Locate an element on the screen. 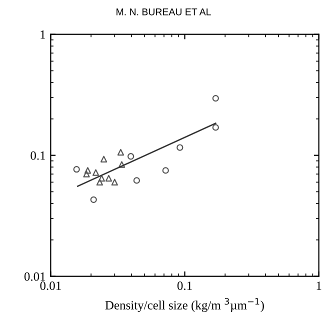 The height and width of the screenshot is (327, 327). x-tick-label: 1 is located at coordinates (319, 286).